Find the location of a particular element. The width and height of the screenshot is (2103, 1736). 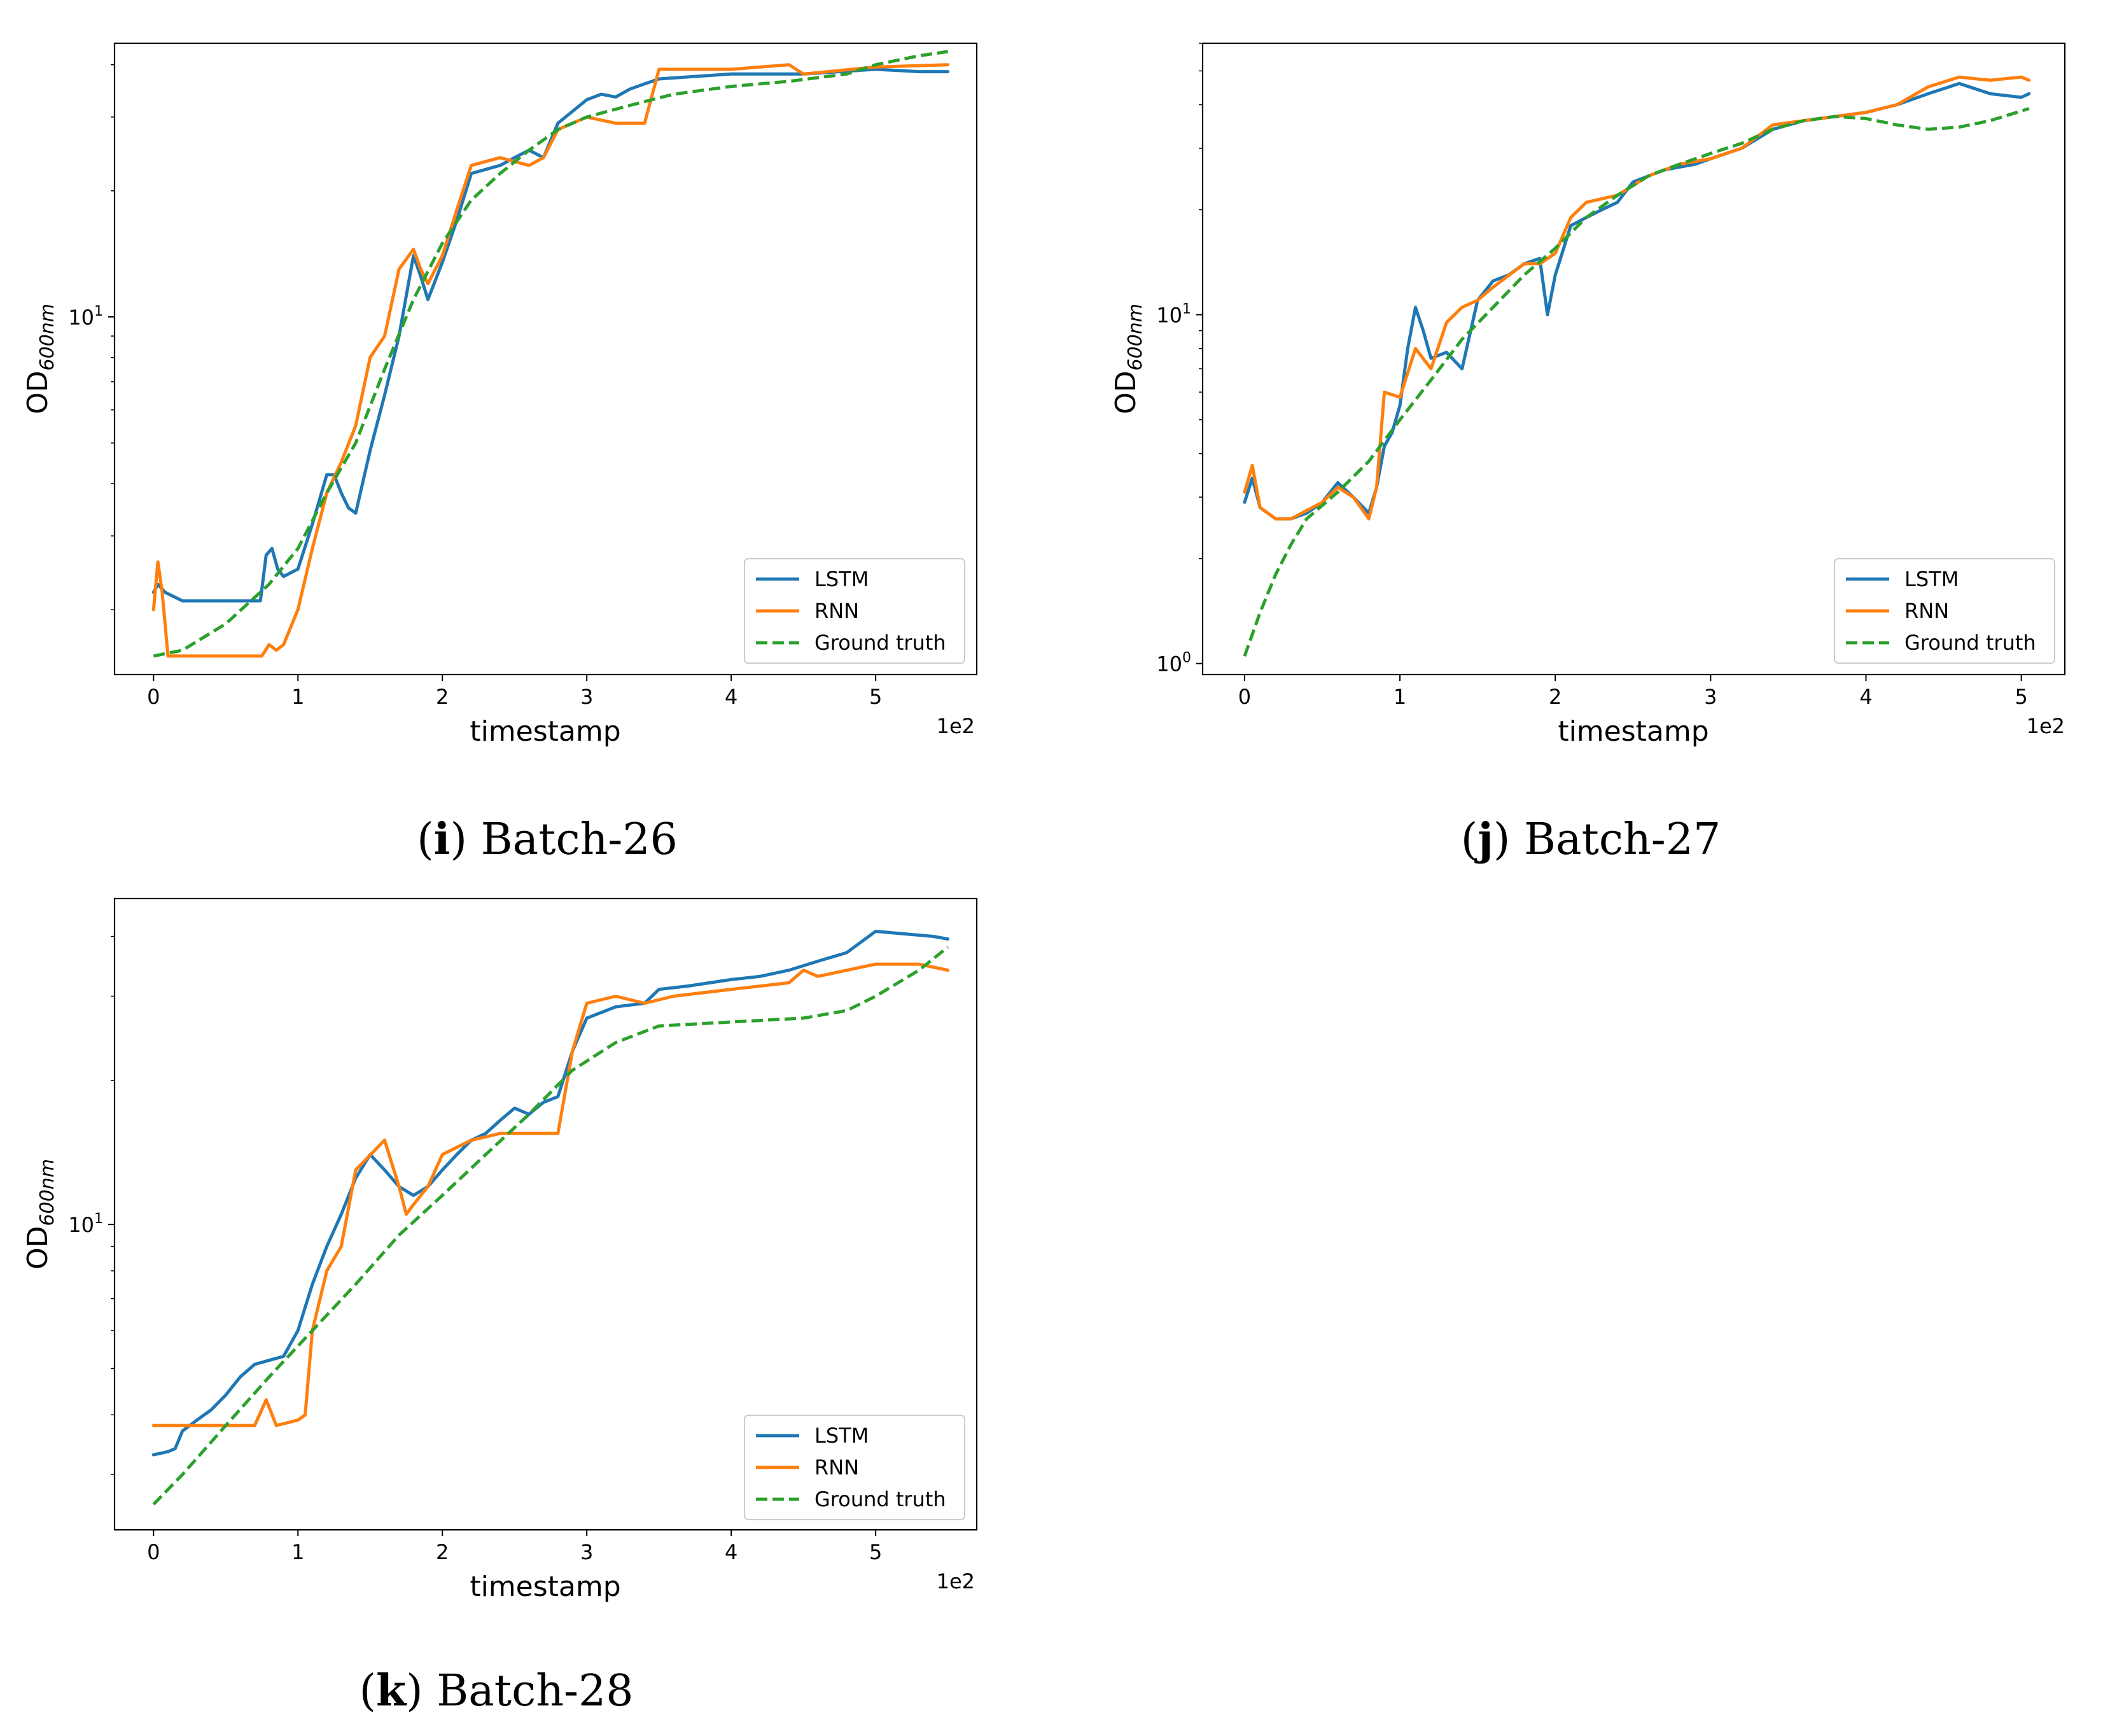

caption-letter: i is located at coordinates (442, 839).